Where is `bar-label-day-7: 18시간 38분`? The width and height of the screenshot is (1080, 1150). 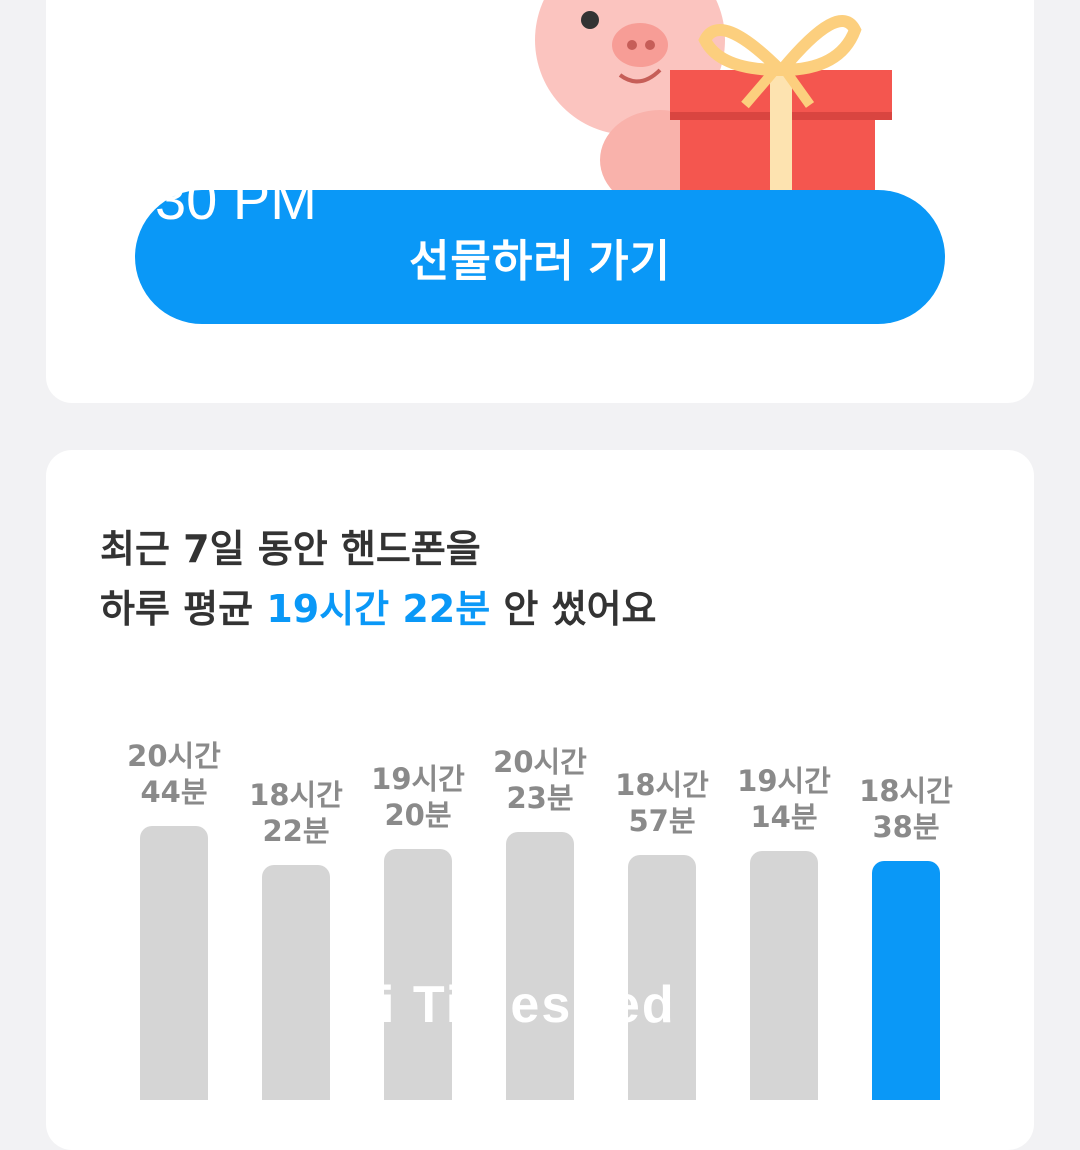 bar-label-day-7: 18시간 38분 is located at coordinates (906, 809).